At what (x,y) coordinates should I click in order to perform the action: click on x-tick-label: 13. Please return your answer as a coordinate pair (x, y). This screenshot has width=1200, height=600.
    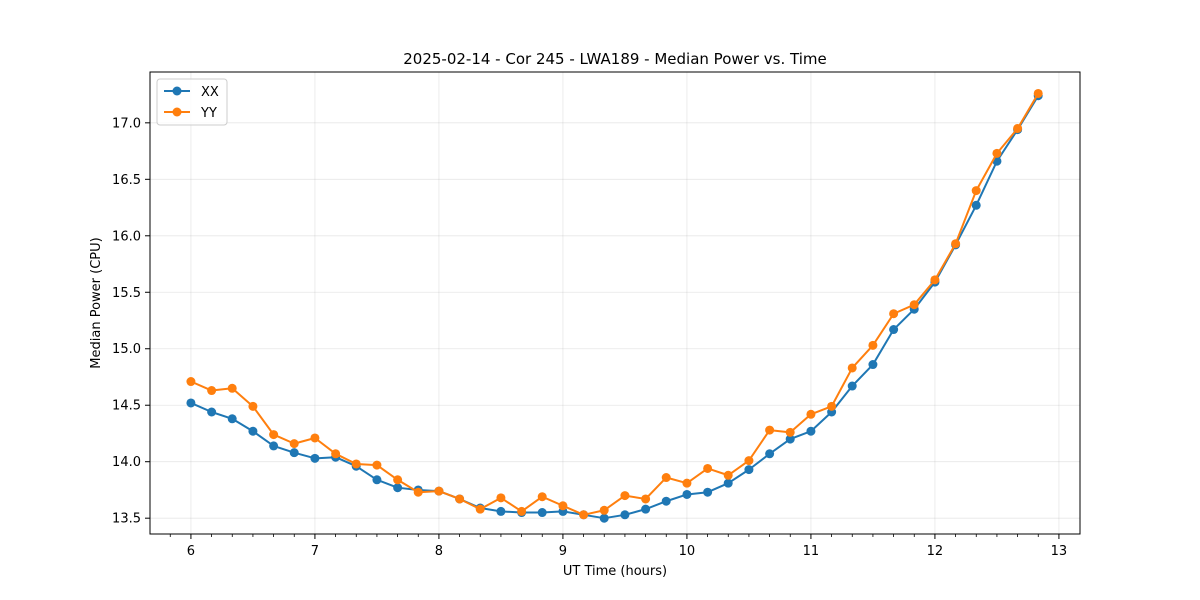
    Looking at the image, I should click on (1059, 551).